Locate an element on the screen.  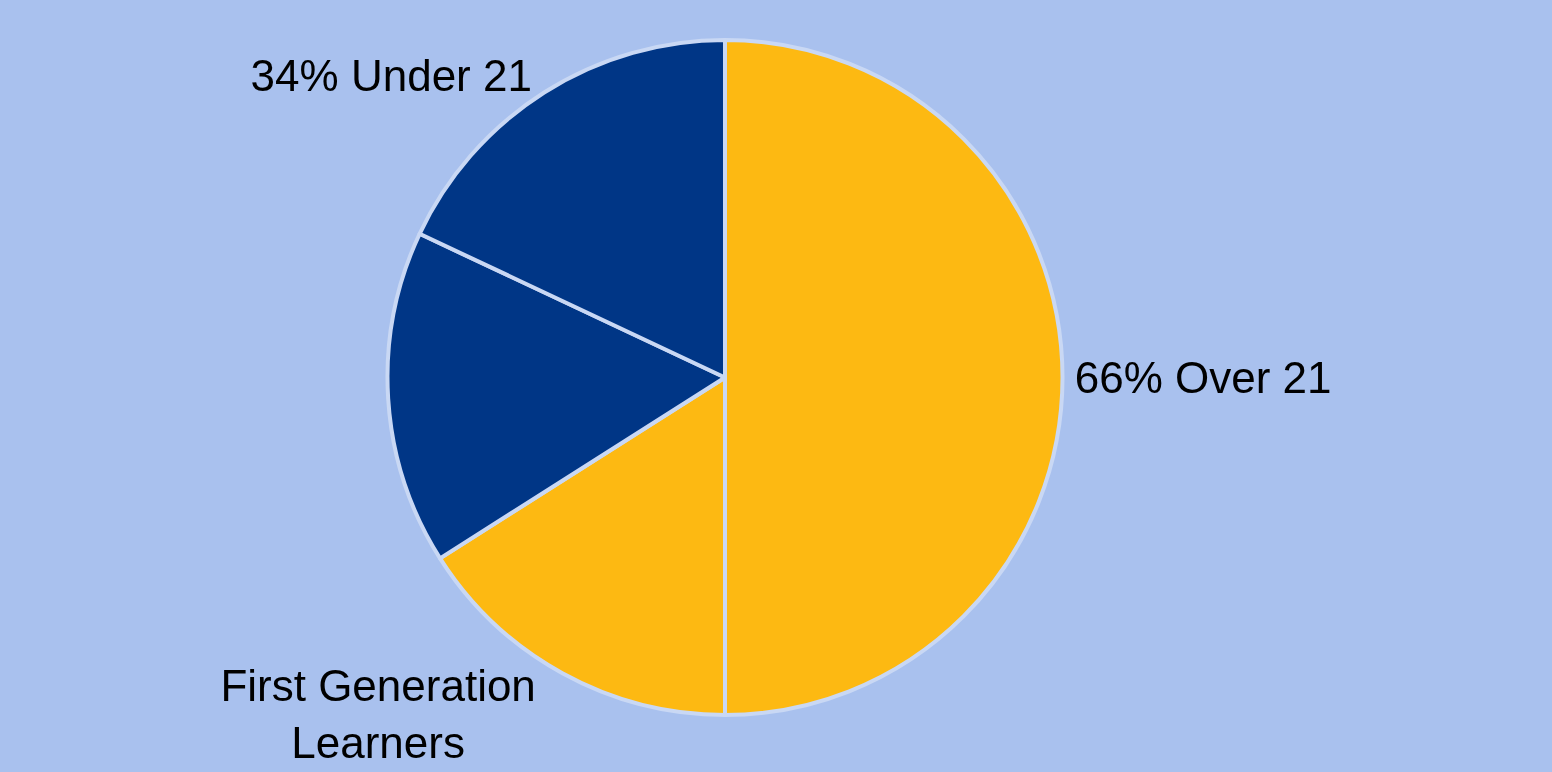
slice-label: 34% Under 21 is located at coordinates (391, 75).